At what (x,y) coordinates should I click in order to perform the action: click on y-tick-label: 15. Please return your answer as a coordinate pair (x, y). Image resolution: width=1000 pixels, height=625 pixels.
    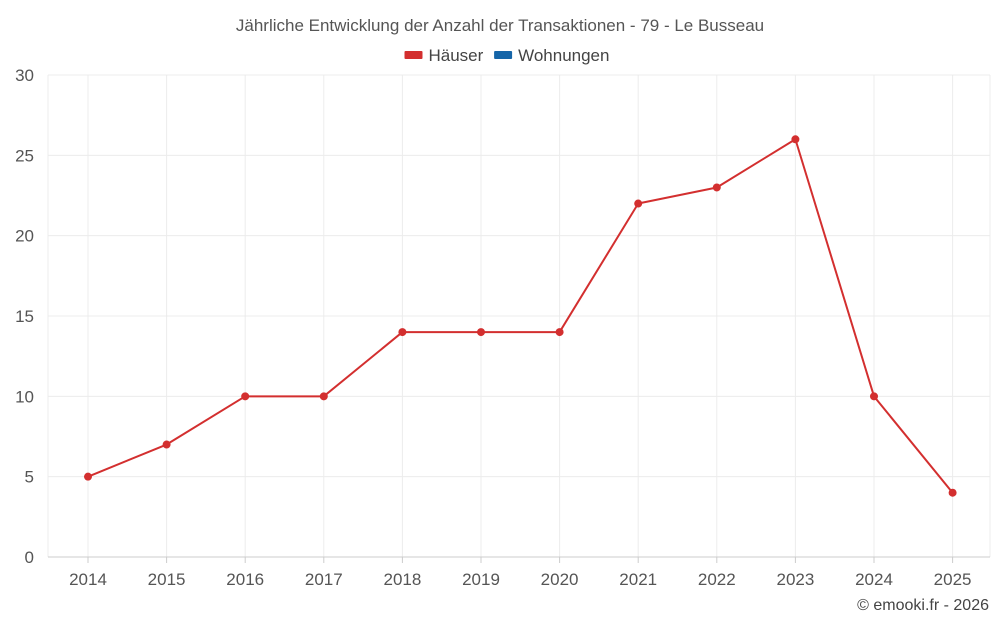
    Looking at the image, I should click on (24, 316).